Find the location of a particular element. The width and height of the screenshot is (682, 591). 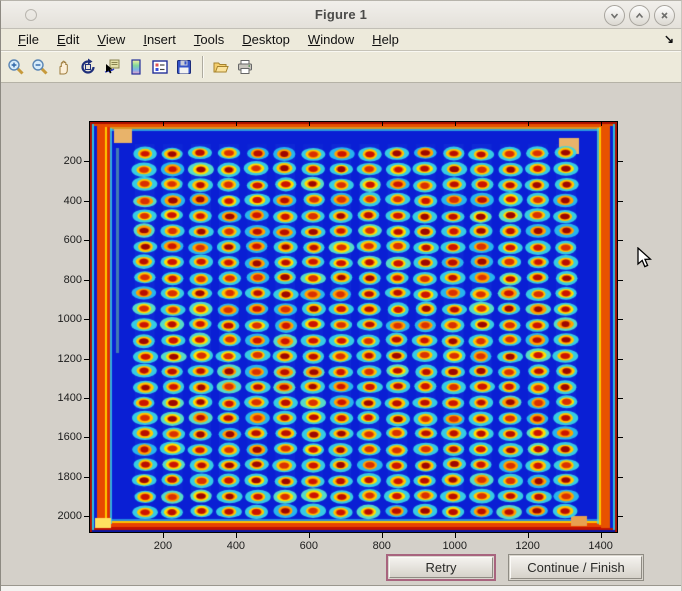

window-menu-icon is located at coordinates (31, 15).